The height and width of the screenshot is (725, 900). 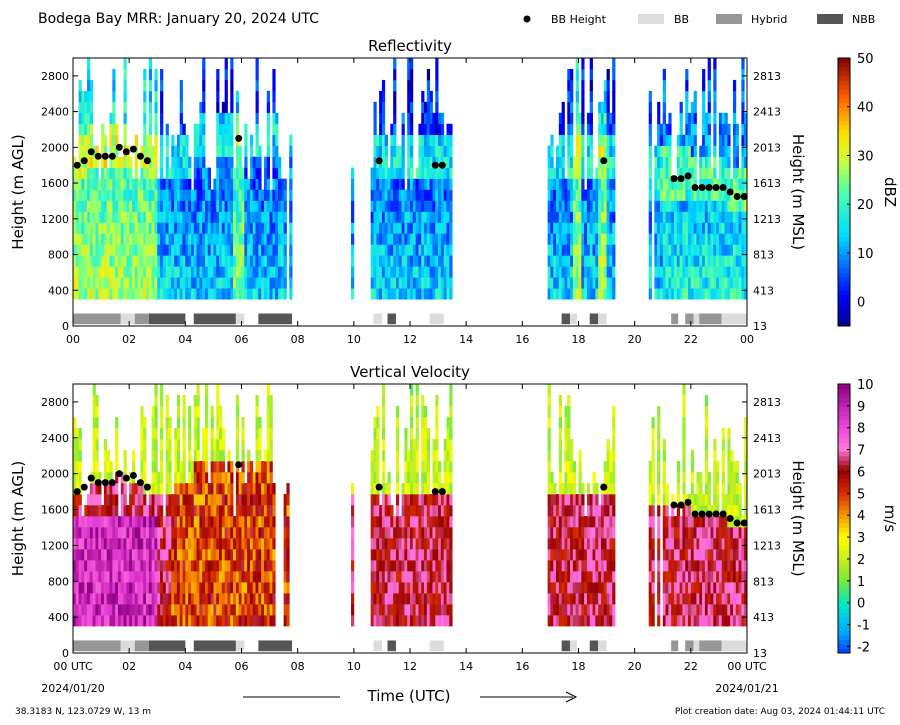 What do you see at coordinates (844, 181) in the screenshot?
I see `colorbar-step` at bounding box center [844, 181].